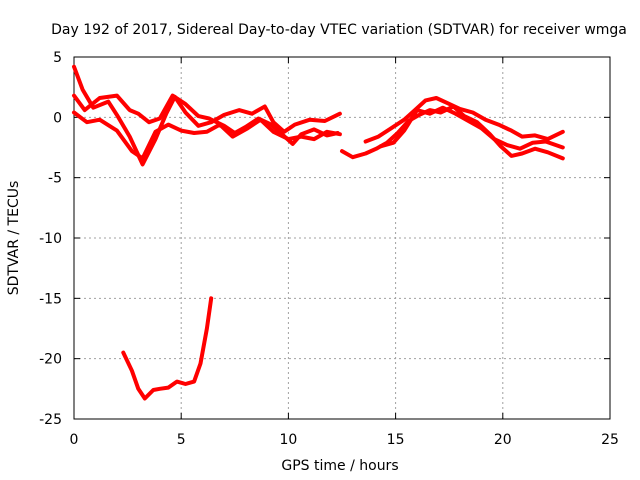  What do you see at coordinates (74, 440) in the screenshot?
I see `x-tick-label: 0` at bounding box center [74, 440].